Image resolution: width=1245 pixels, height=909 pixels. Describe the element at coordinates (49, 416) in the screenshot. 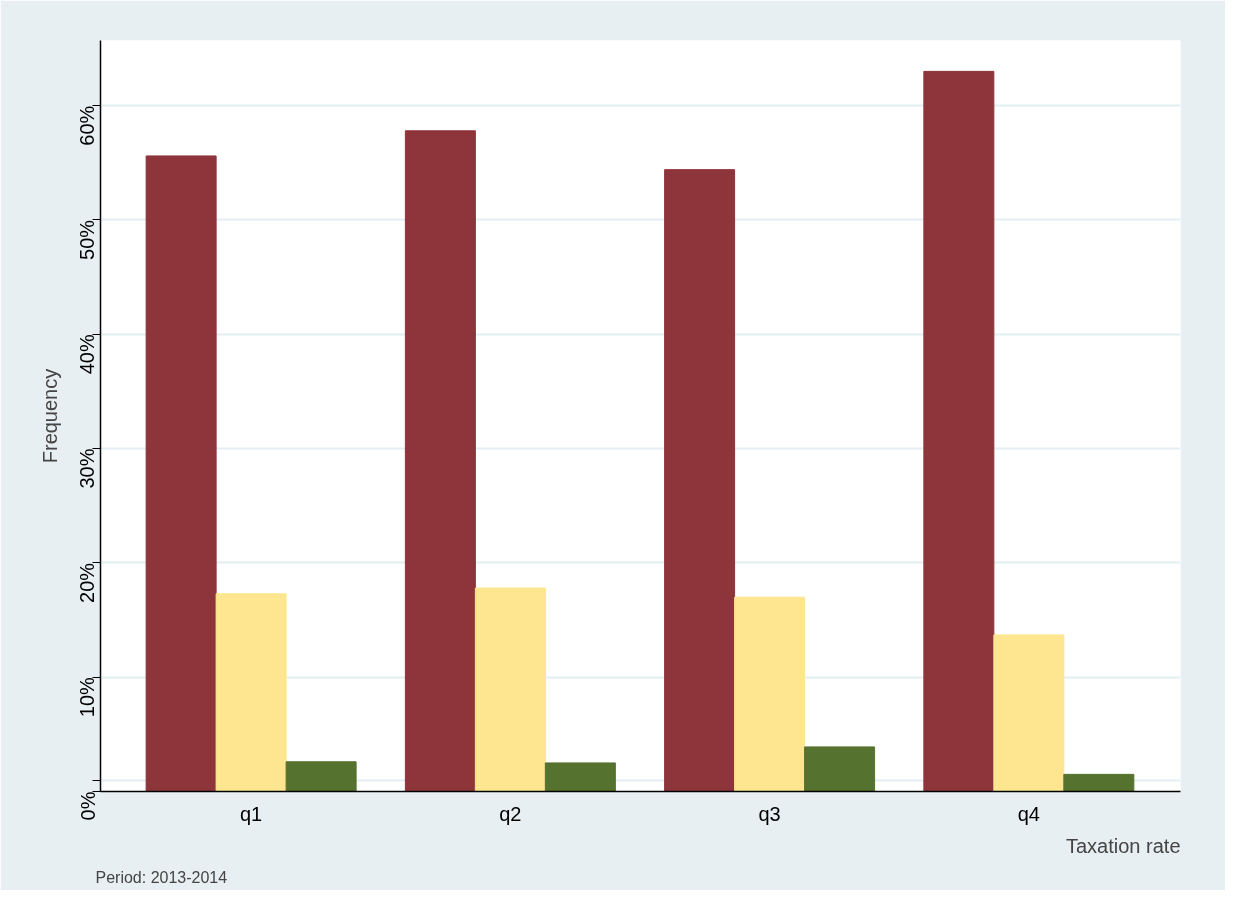

I see `y-axis-title: Frequency` at that location.